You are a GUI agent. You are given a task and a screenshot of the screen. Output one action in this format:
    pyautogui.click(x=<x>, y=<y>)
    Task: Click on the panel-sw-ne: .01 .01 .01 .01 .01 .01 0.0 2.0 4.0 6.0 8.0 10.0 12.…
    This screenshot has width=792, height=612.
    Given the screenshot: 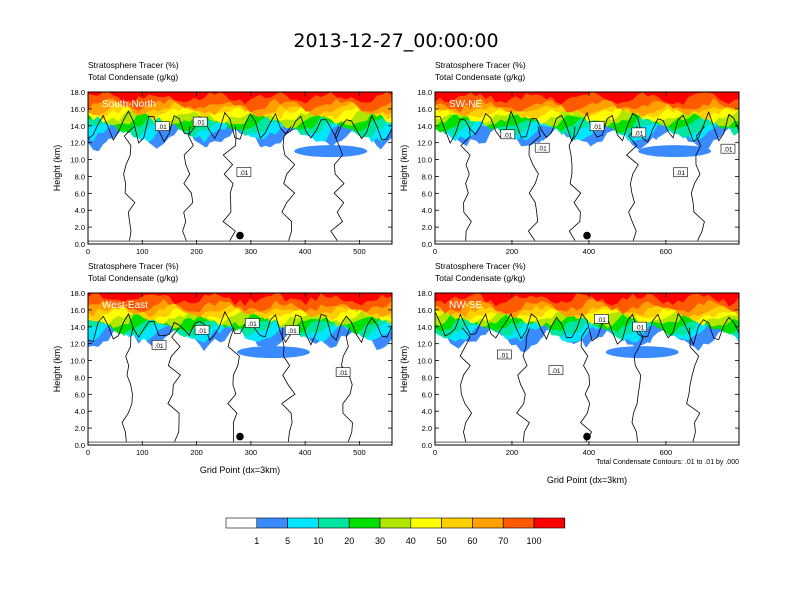 What is the action you would take?
    pyautogui.click(x=569, y=158)
    